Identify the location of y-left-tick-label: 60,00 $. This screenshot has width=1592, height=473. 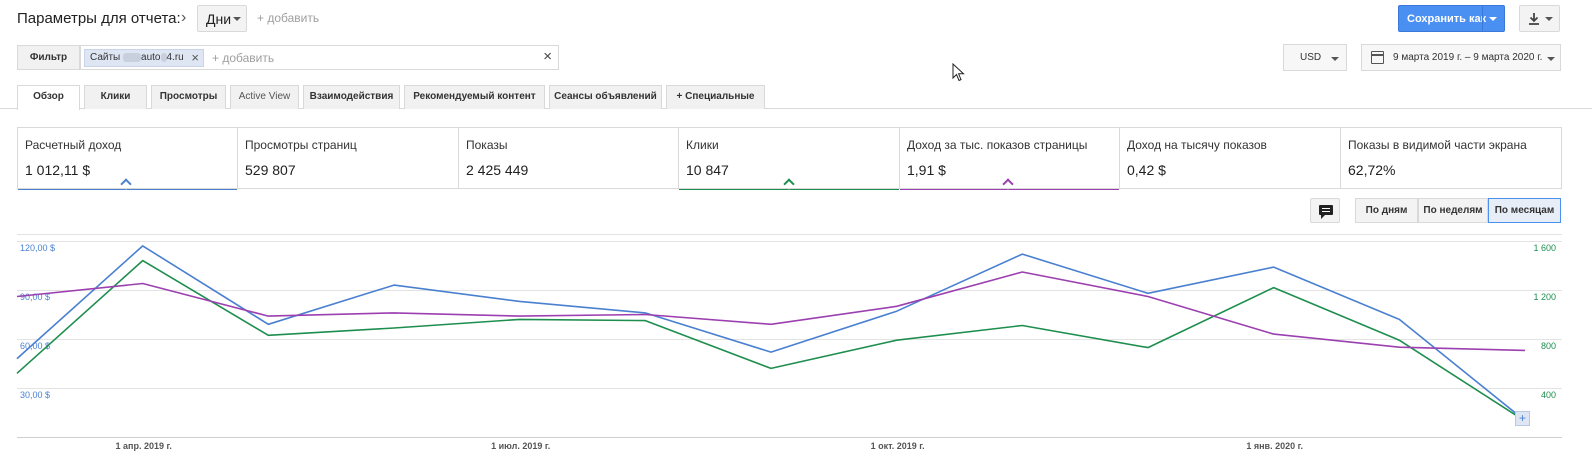
(35, 346).